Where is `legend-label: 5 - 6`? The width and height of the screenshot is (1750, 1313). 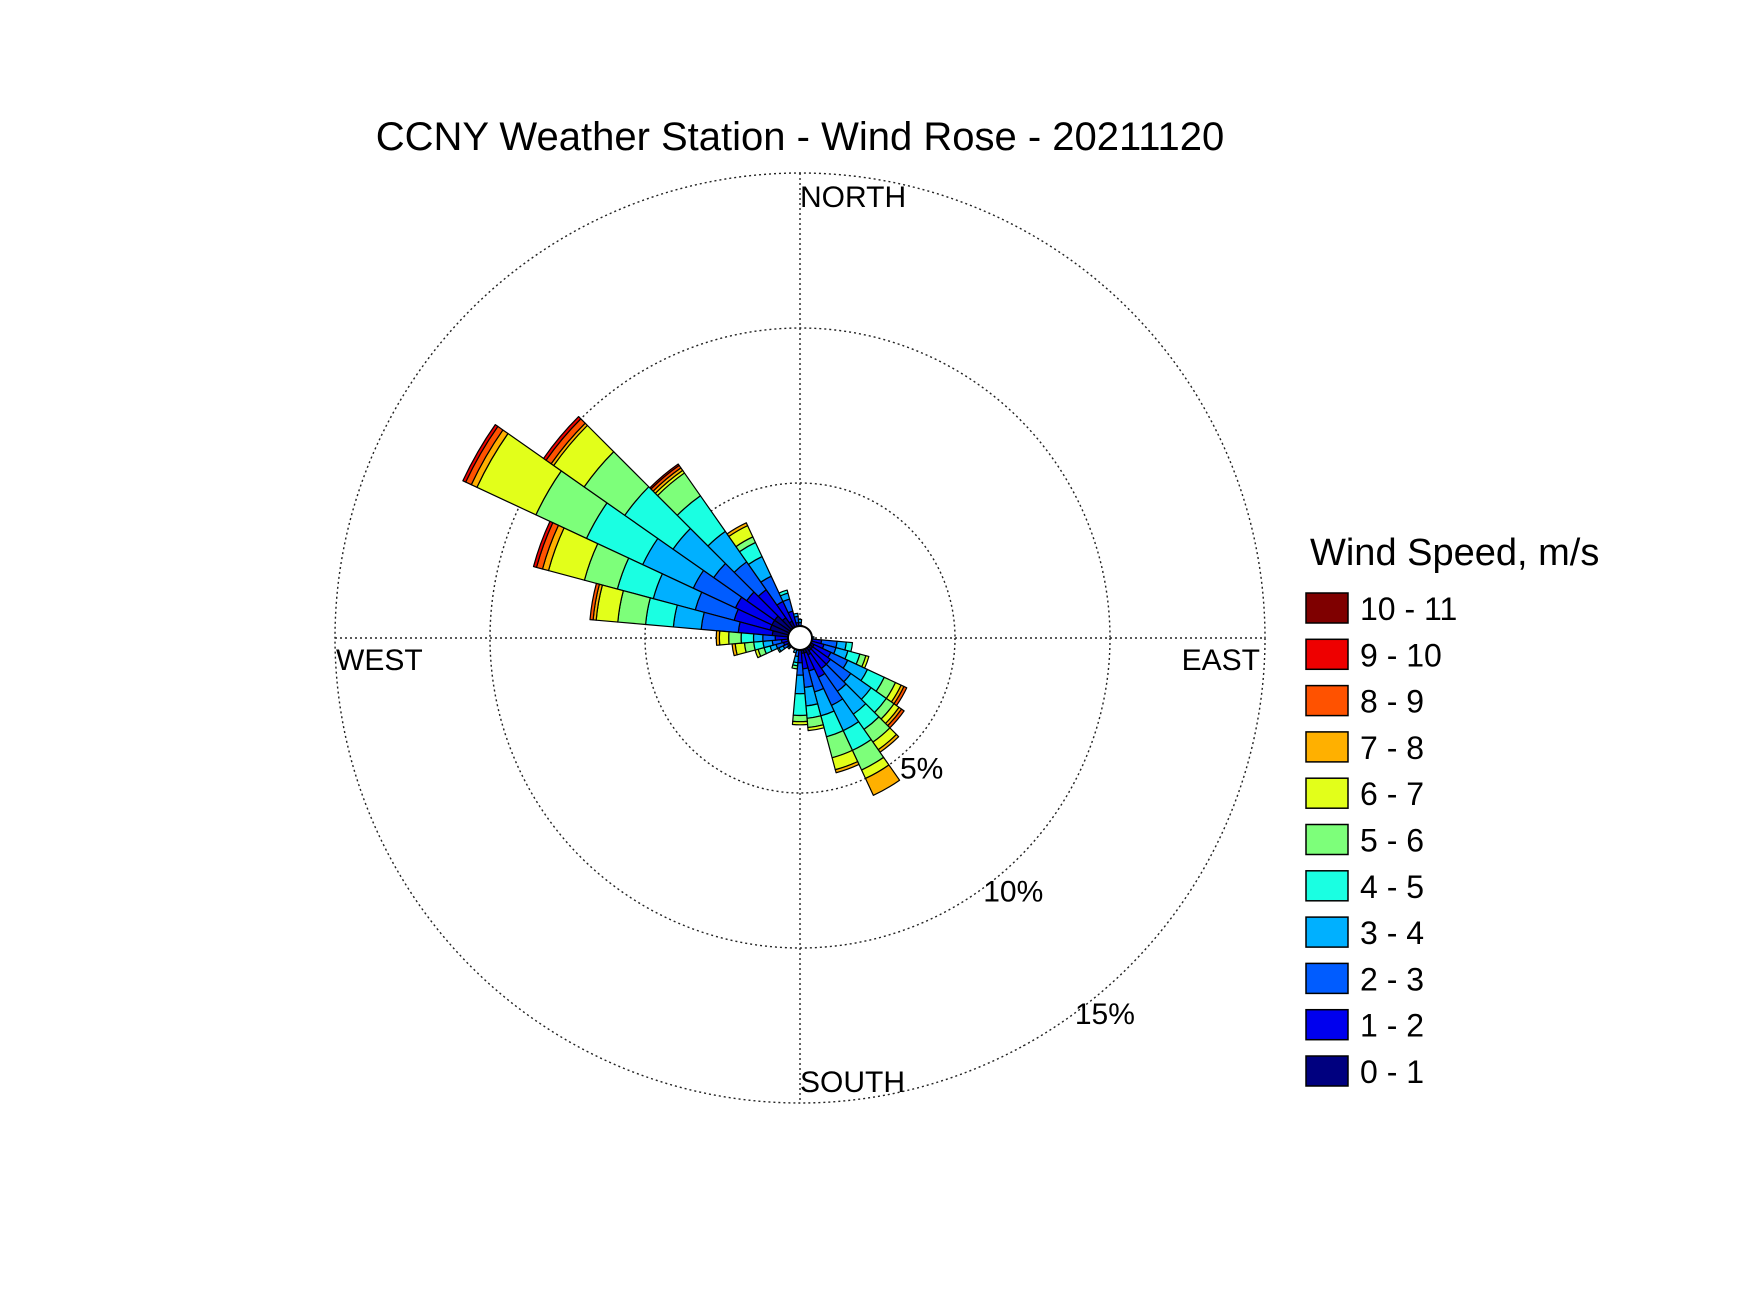 legend-label: 5 - 6 is located at coordinates (1392, 841).